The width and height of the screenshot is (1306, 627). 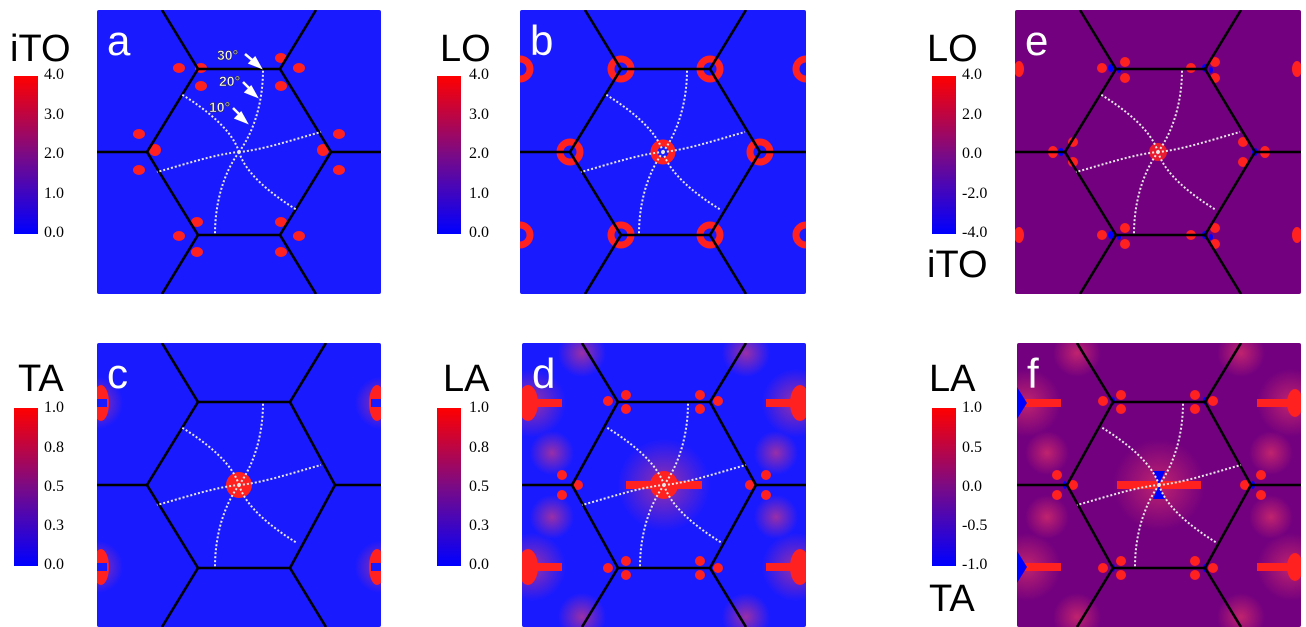 What do you see at coordinates (944, 155) in the screenshot?
I see `colorbar-e` at bounding box center [944, 155].